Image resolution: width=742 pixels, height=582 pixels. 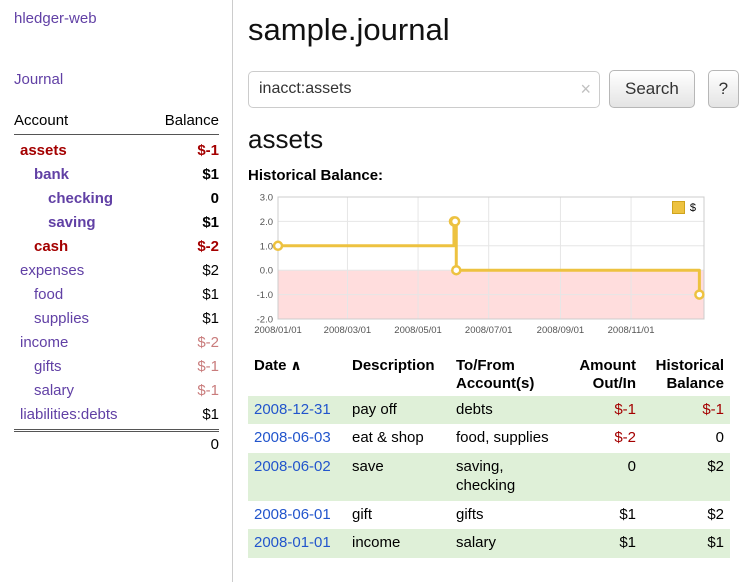 I want to click on transaction-accounts: food, supplies, so click(x=502, y=438).